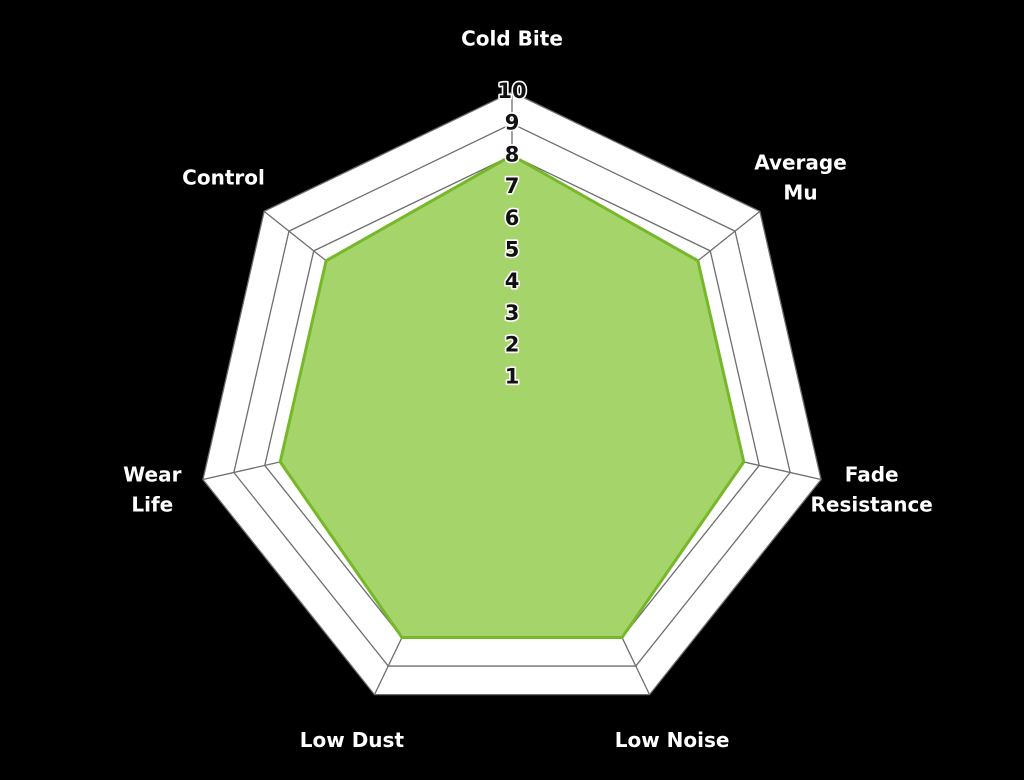  What do you see at coordinates (512, 376) in the screenshot?
I see `radar-tick-label-1: 1` at bounding box center [512, 376].